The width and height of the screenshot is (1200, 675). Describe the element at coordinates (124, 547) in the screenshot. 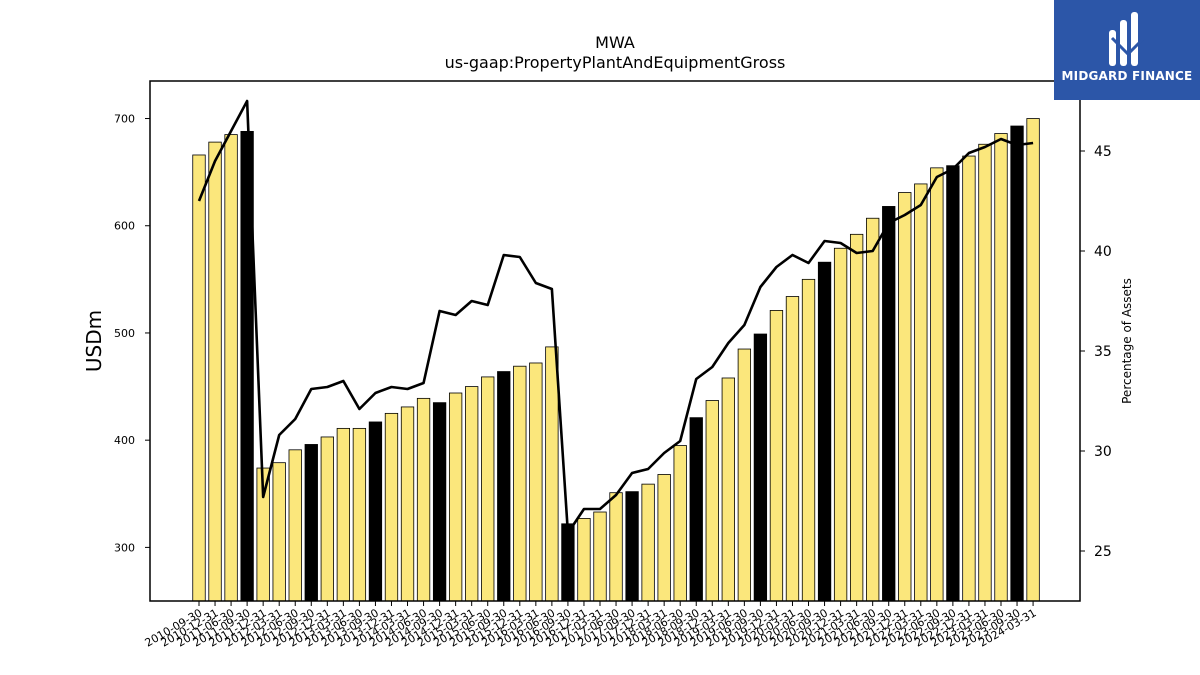

I see `y-tick-label: 300` at that location.